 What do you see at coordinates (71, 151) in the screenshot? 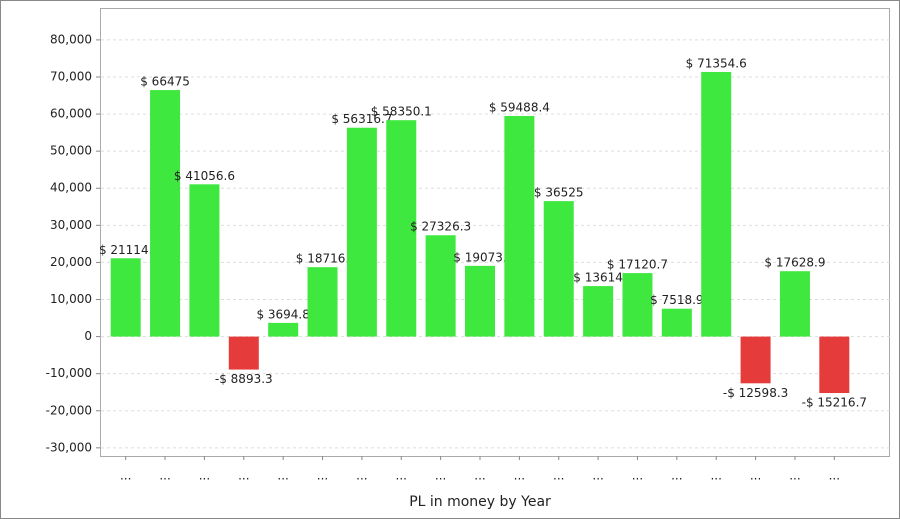
I see `y-tick-label: 50,000` at bounding box center [71, 151].